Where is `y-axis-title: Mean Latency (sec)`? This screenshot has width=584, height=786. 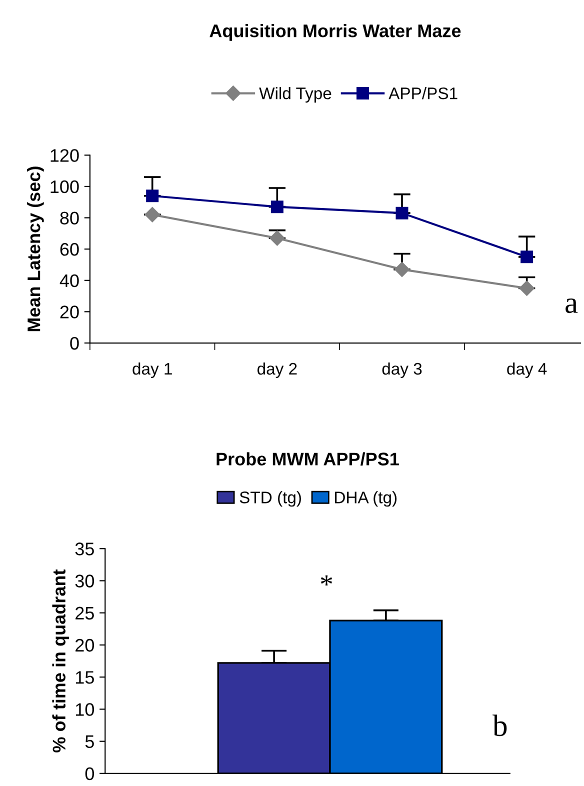 y-axis-title: Mean Latency (sec) is located at coordinates (35, 249).